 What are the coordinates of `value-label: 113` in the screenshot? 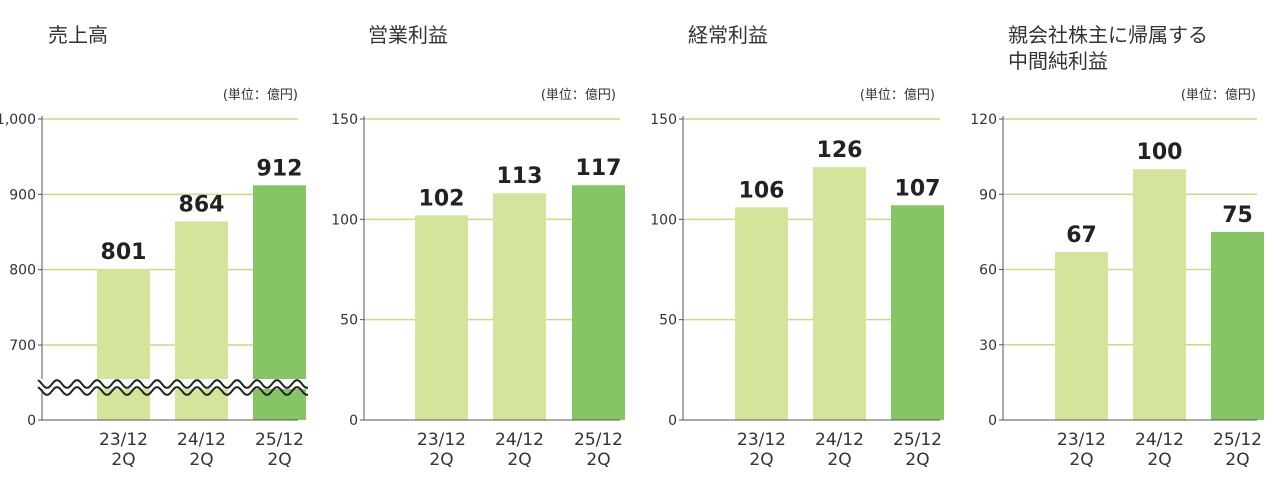 It's located at (520, 176).